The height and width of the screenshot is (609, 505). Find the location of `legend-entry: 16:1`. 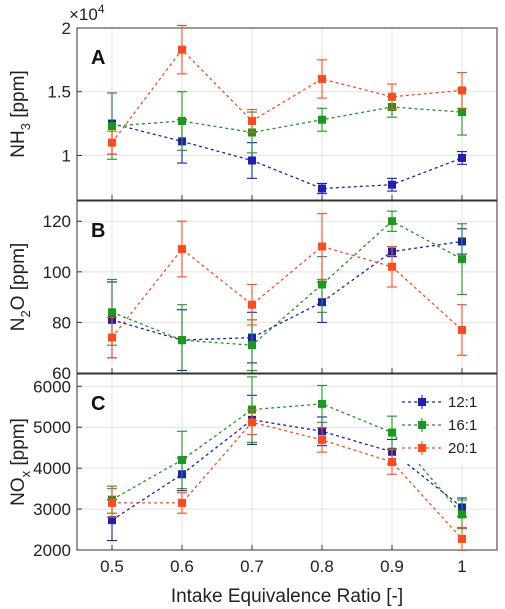

legend-entry: 16:1 is located at coordinates (439, 425).